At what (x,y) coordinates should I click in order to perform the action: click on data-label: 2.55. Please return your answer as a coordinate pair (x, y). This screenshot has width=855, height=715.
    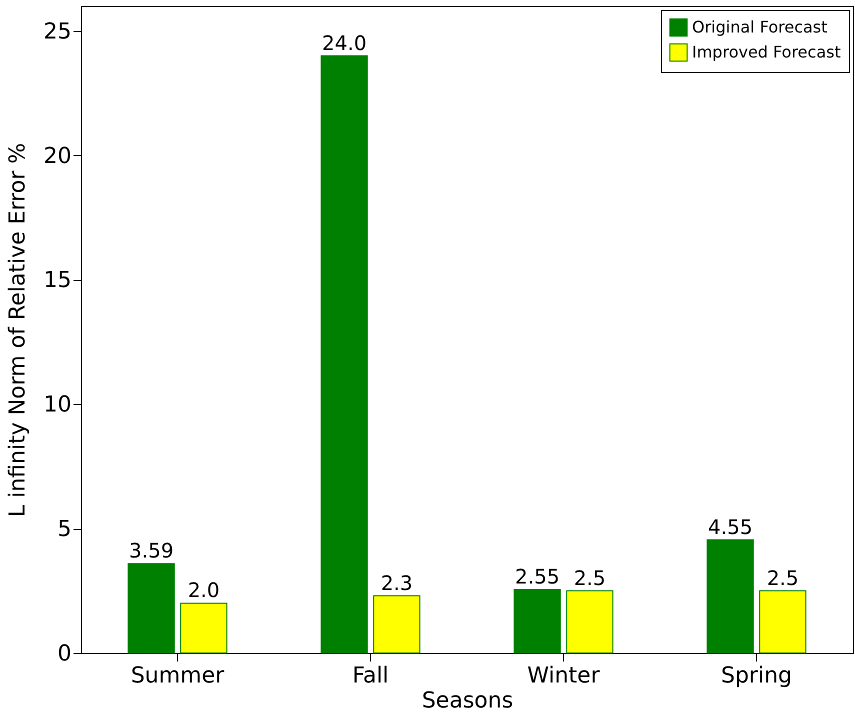
    Looking at the image, I should click on (537, 576).